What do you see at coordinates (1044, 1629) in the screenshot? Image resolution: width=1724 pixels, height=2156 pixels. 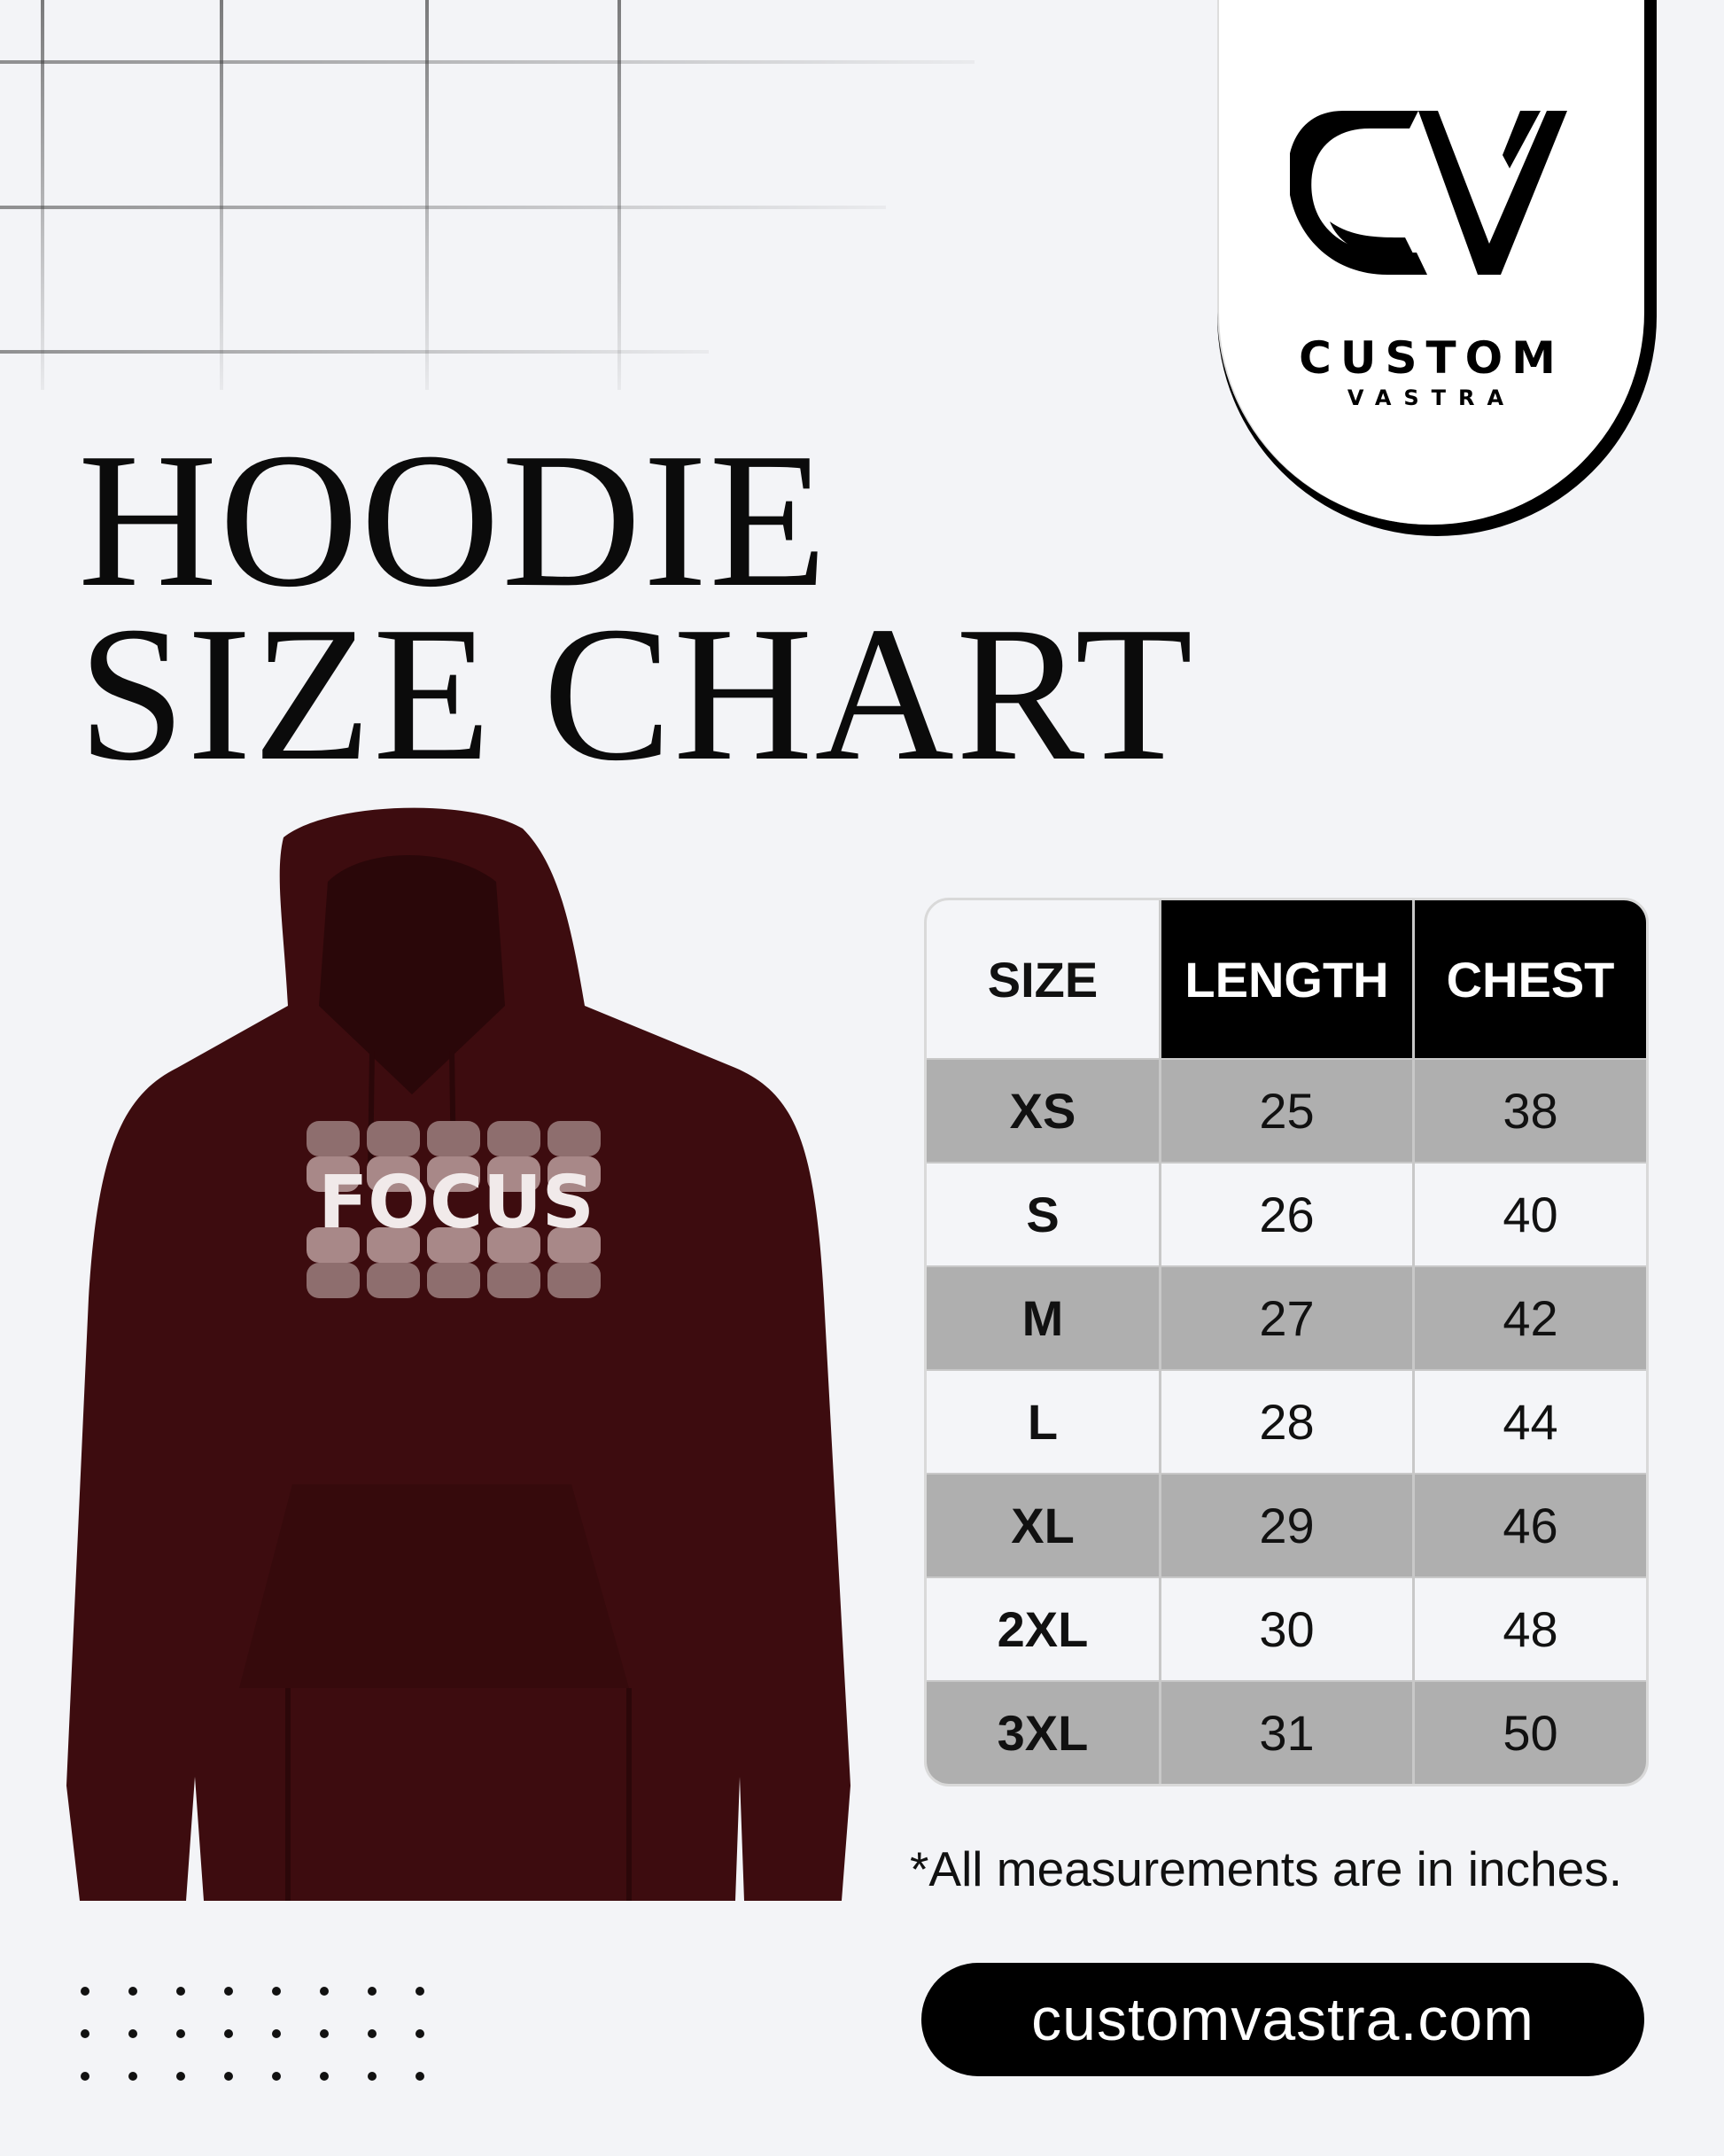 I see `cell-size: 2XL` at bounding box center [1044, 1629].